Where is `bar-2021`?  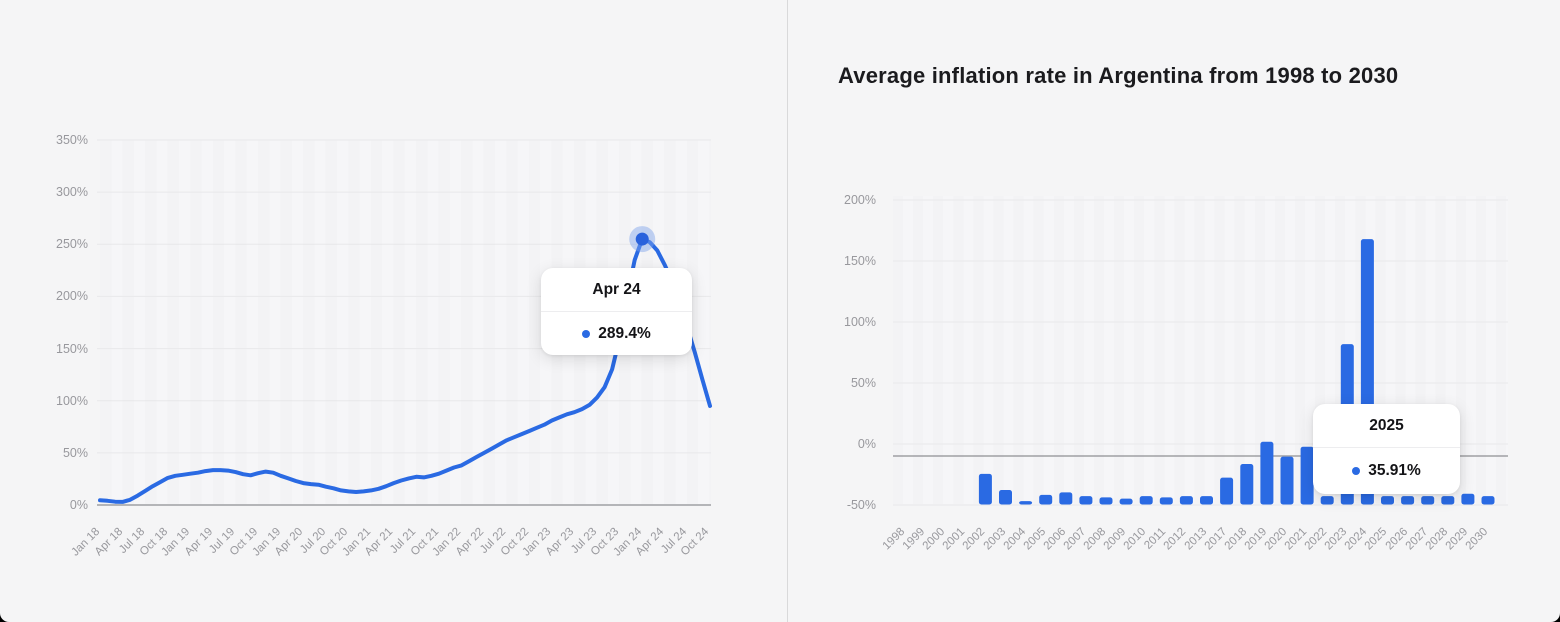 bar-2021 is located at coordinates (1307, 475).